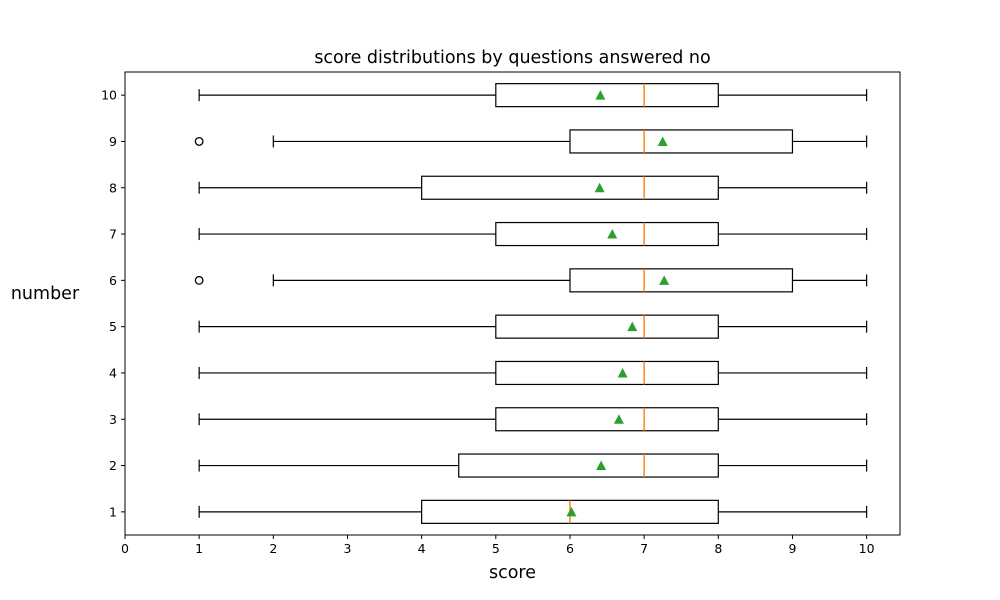  What do you see at coordinates (45, 294) in the screenshot?
I see `y-axis-label: number` at bounding box center [45, 294].